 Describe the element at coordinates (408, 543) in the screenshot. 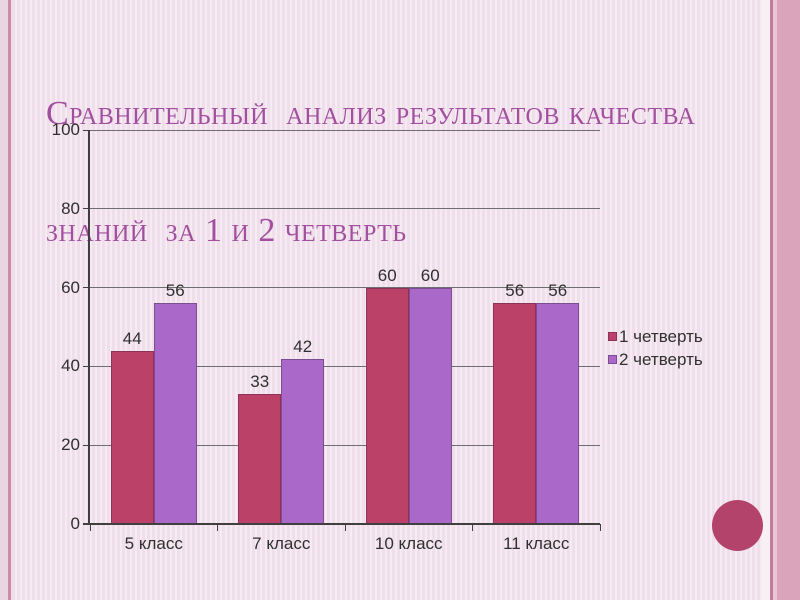

I see `category-label: 10 класс` at that location.